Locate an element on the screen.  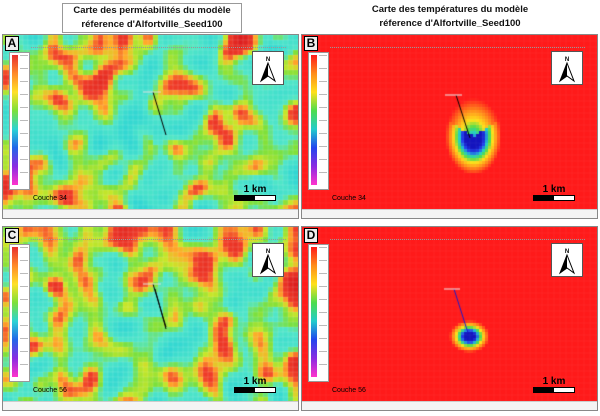
panel-label: A is located at coordinates (12, 43).